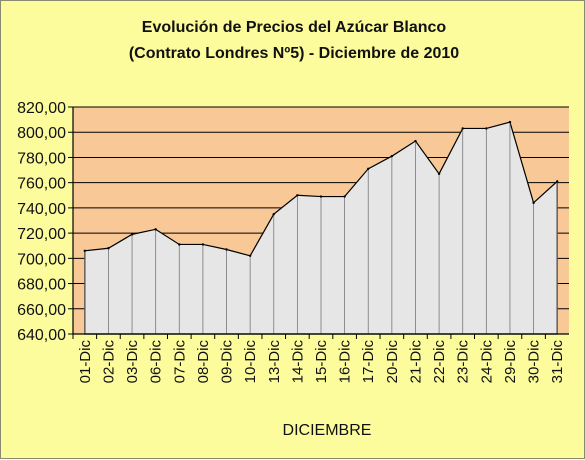  What do you see at coordinates (392, 362) in the screenshot?
I see `x-tick-label: 20-Dic` at bounding box center [392, 362].